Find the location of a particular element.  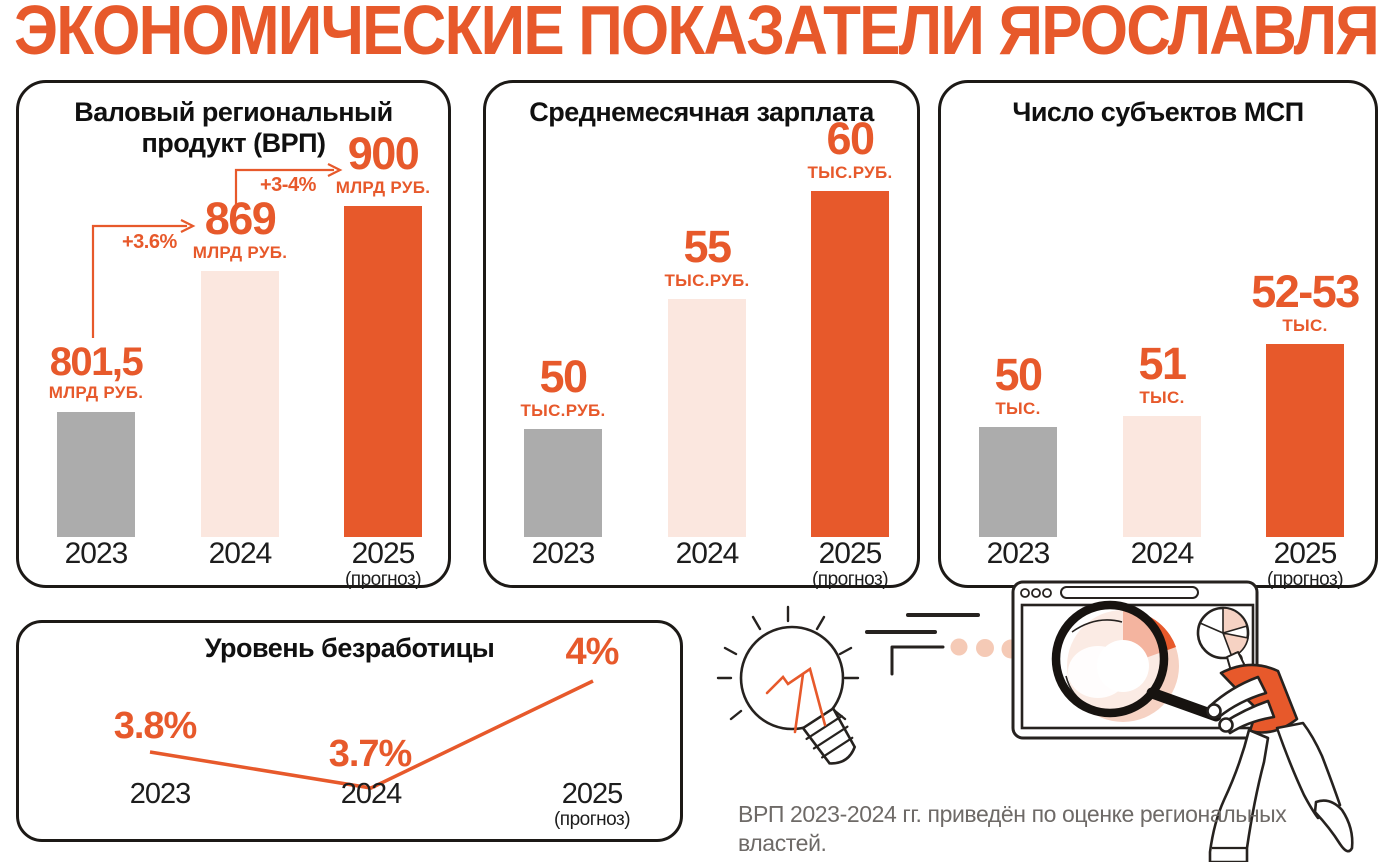

growth-label: +3.6% is located at coordinates (149, 242).